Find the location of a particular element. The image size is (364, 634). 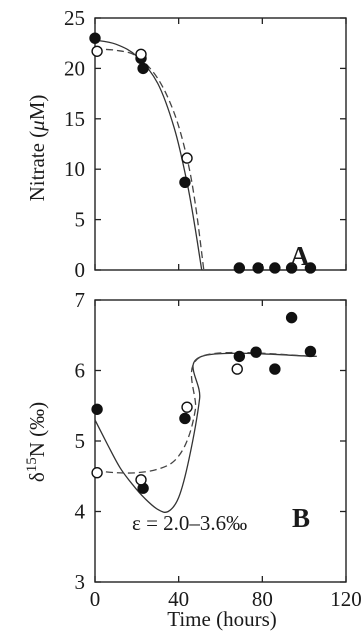

panel-b-x-tick-label: 80 is located at coordinates (262, 599).